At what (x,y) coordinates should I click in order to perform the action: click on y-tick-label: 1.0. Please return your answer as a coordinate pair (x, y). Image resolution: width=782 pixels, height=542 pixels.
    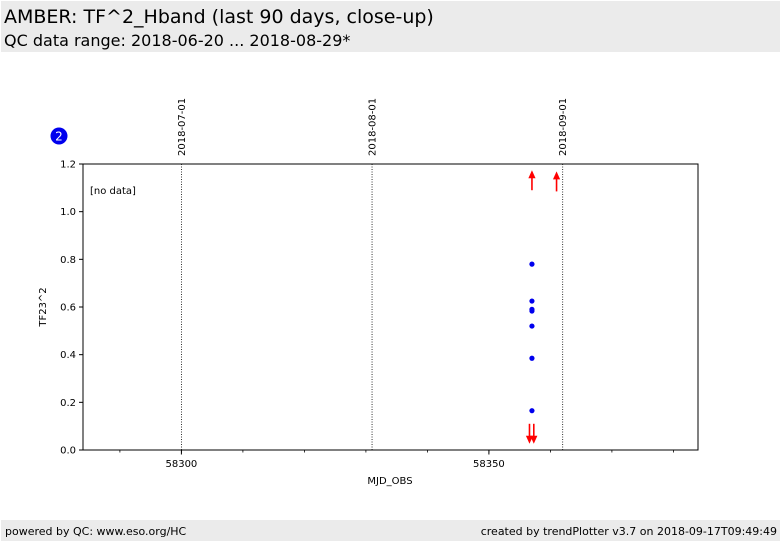
    Looking at the image, I should click on (68, 212).